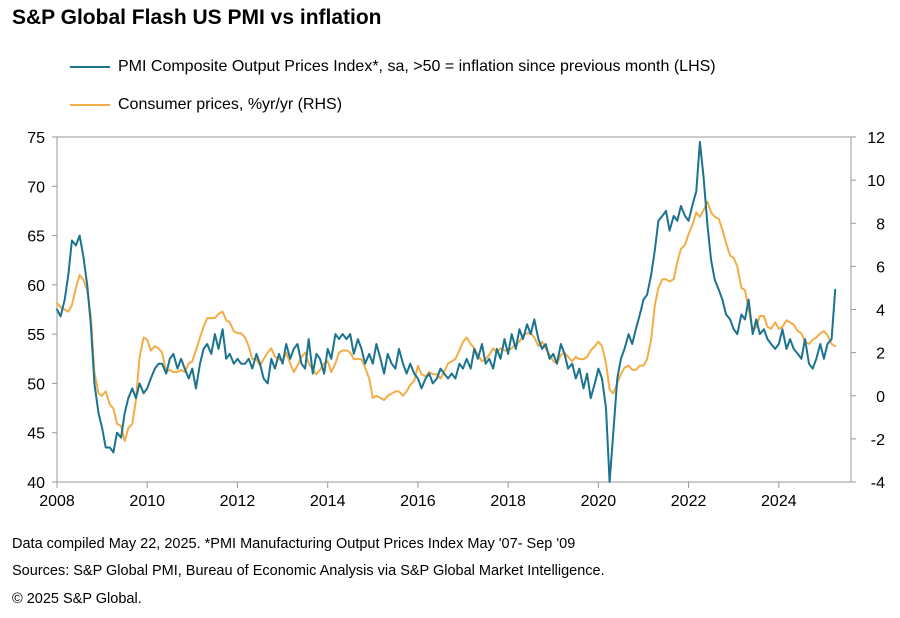 The width and height of the screenshot is (900, 618). I want to click on x-tick-label: 2022, so click(689, 501).